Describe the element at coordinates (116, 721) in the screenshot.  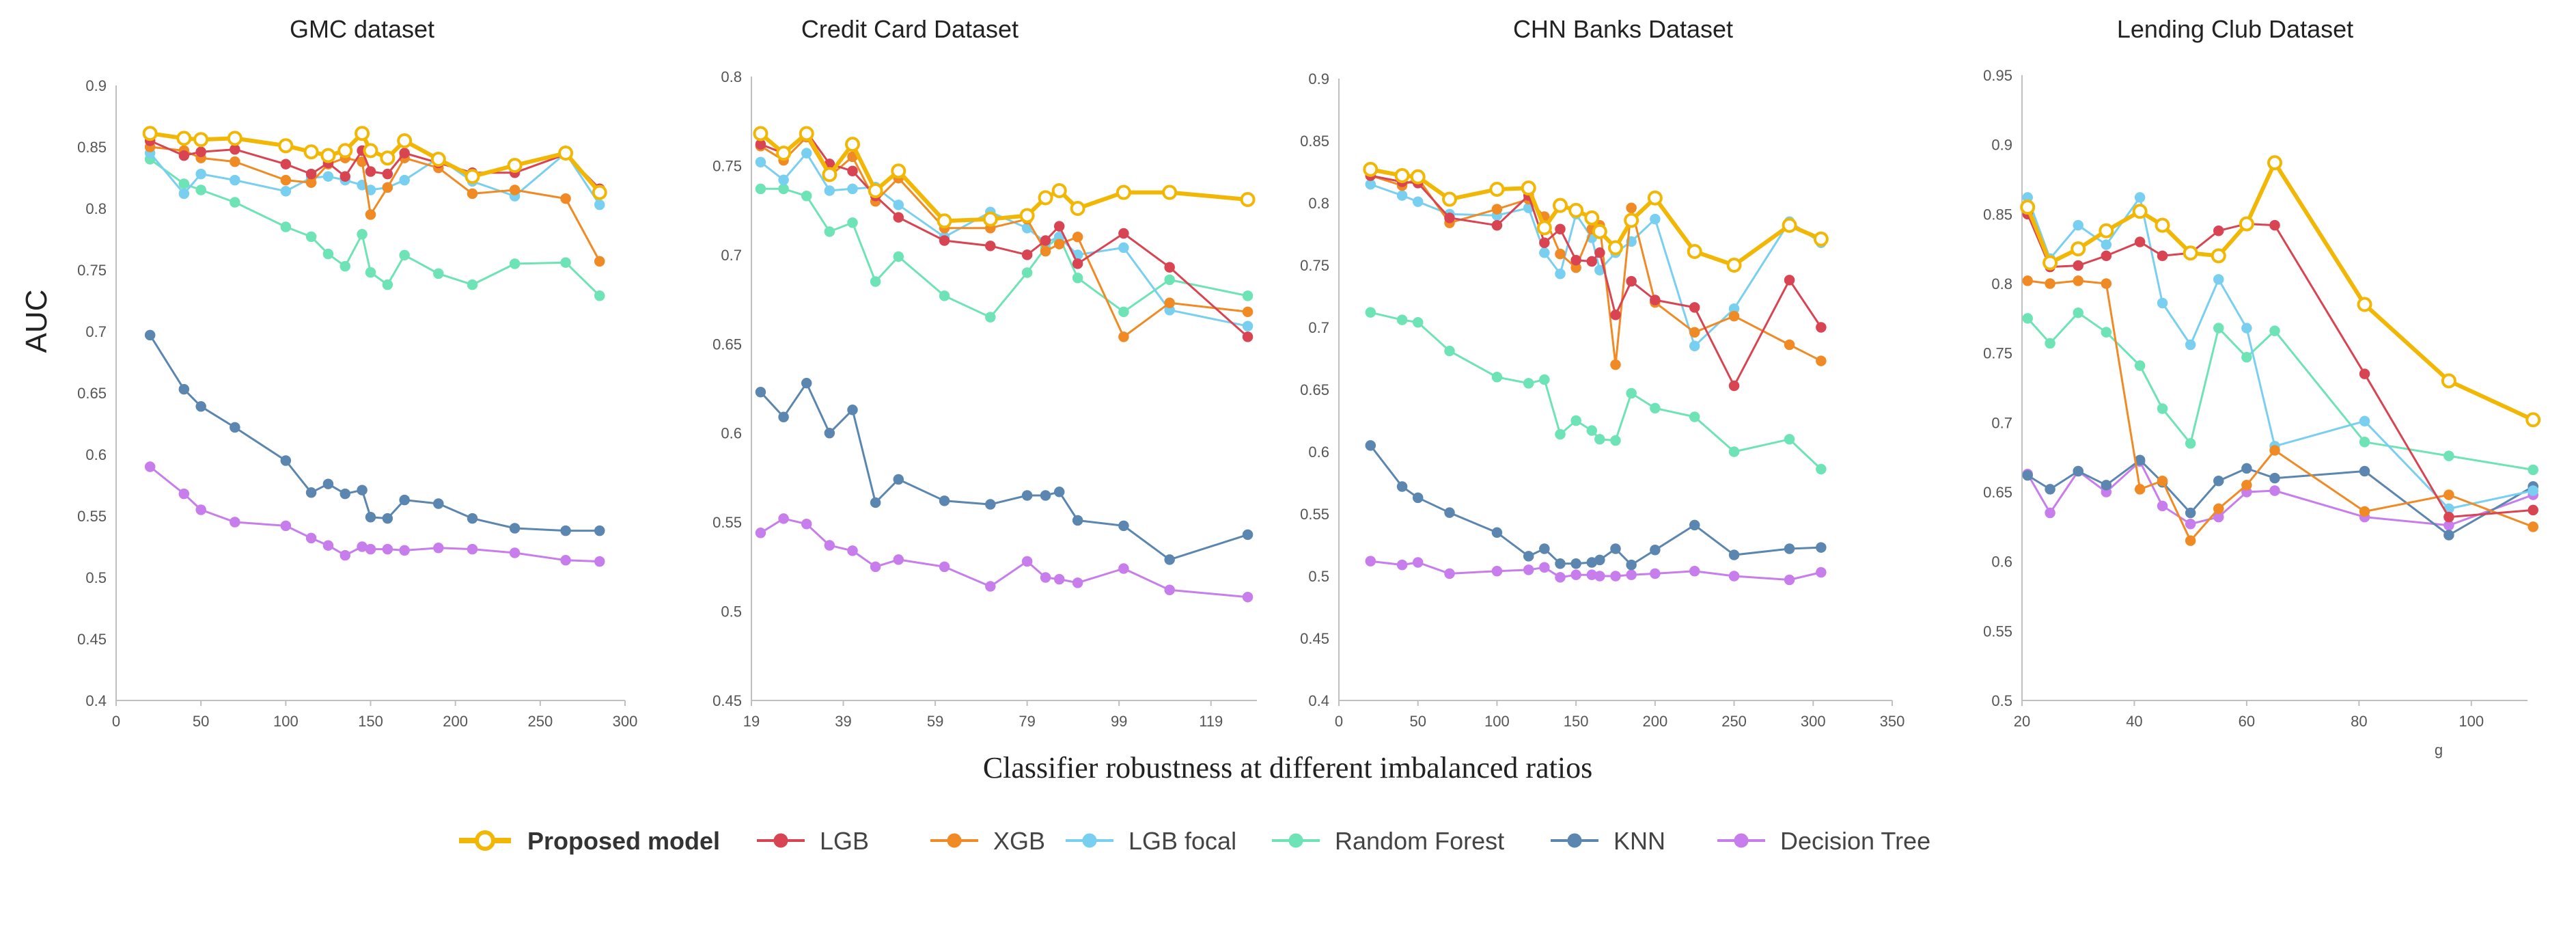
I see `x-tick-label: 0` at that location.